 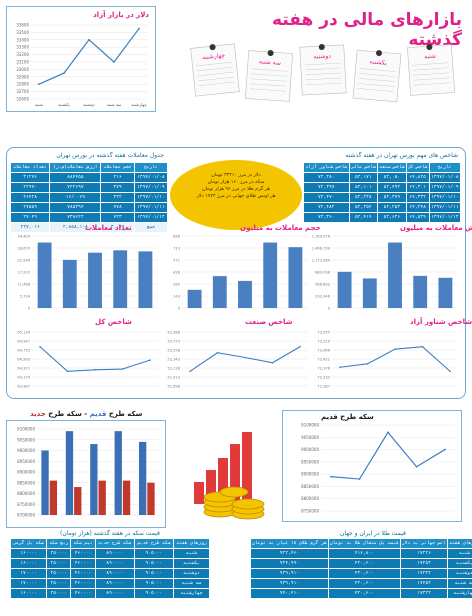 What do you see at coordinates (191, 573) in the screenshot?
I see `table-cell: دوشنبه` at bounding box center [191, 573].